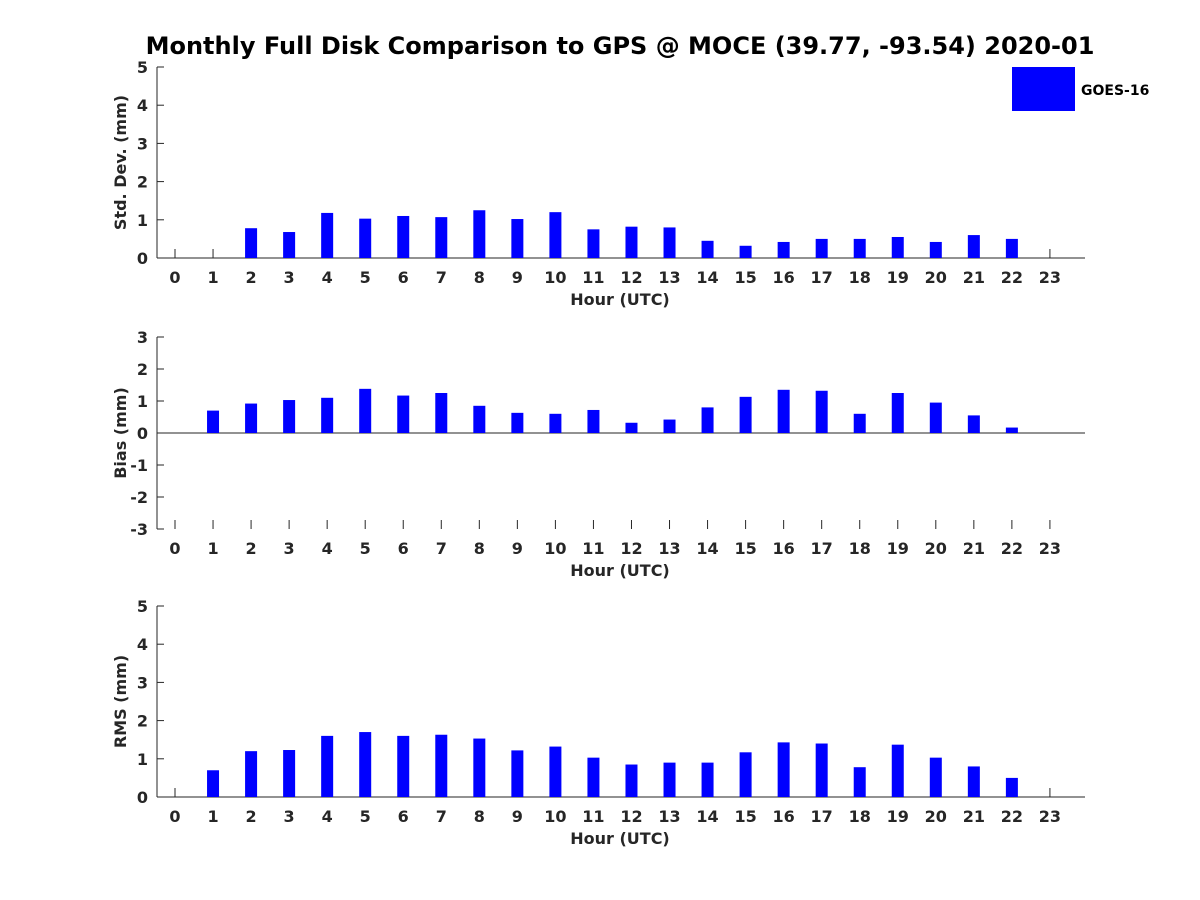  What do you see at coordinates (1115, 91) in the screenshot?
I see `legend-label-goes-16: GOES-16` at bounding box center [1115, 91].